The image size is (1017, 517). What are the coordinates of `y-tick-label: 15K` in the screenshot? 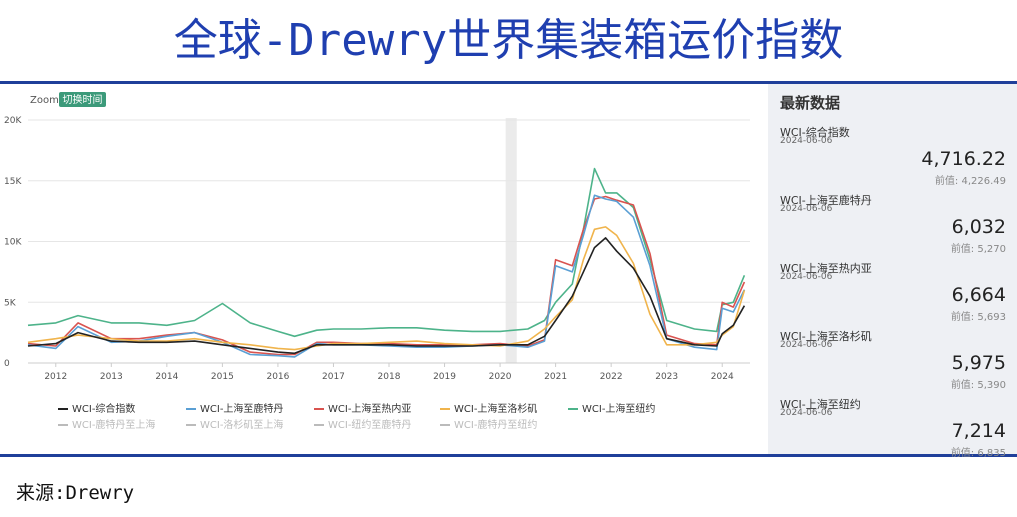 It's located at (13, 182).